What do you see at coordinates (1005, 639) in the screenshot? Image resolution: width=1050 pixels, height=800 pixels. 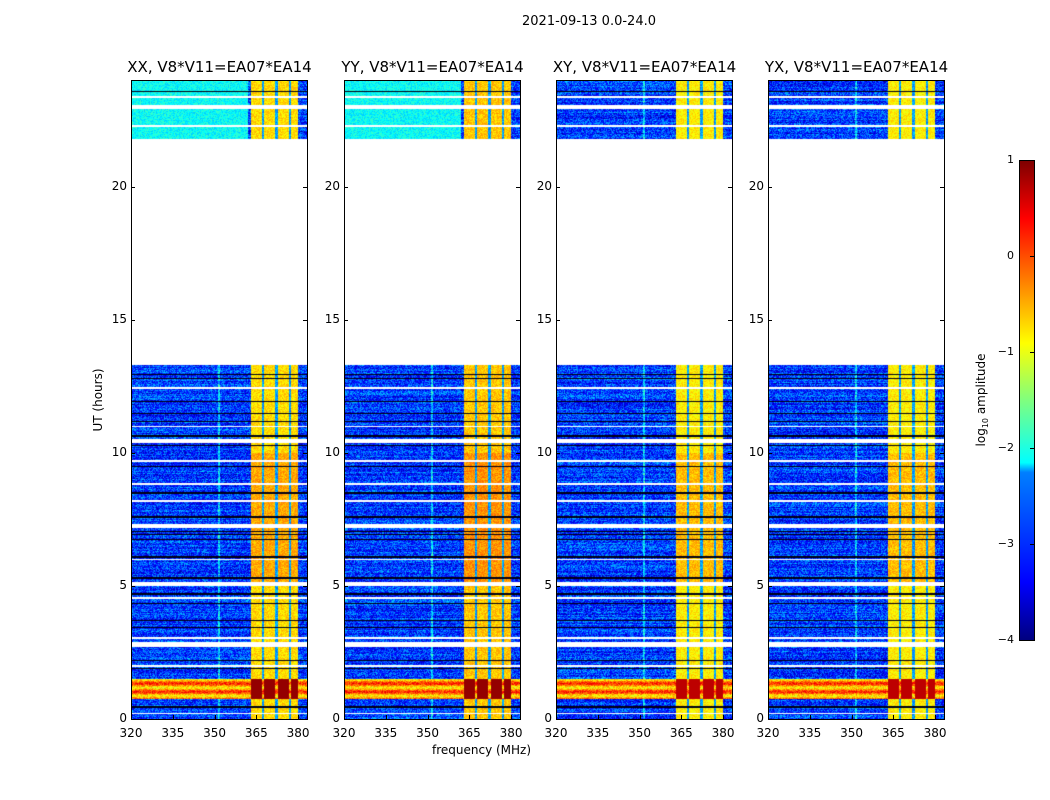 I see `colorbar-tick-label: −4` at bounding box center [1005, 639].